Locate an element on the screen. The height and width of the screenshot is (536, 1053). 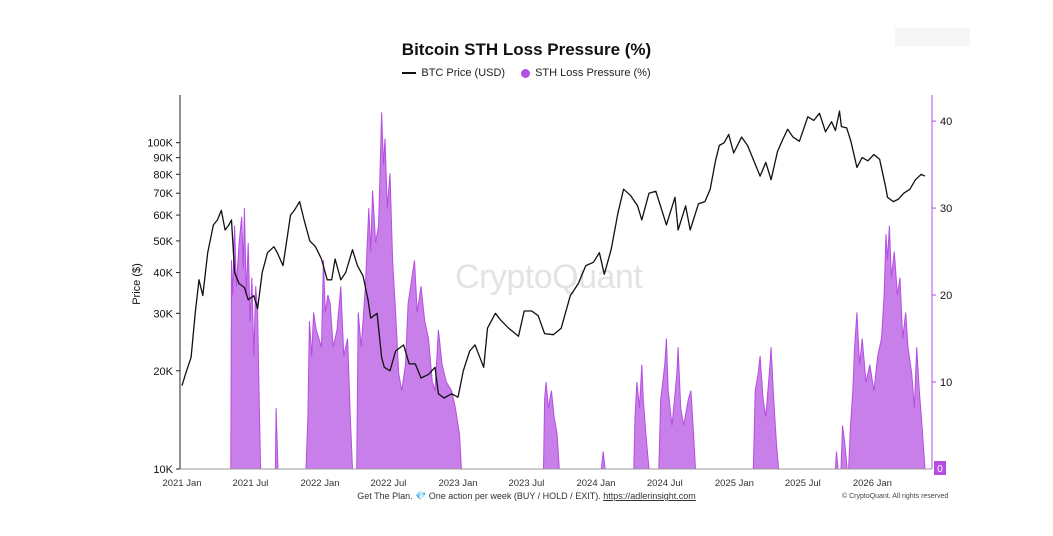
y-tick-label: 70K is located at coordinates (163, 194).